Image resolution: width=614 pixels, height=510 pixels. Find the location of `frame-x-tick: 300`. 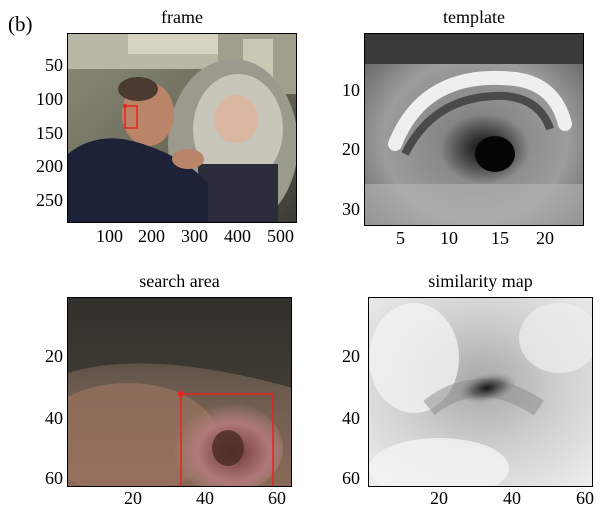

frame-x-tick: 300 is located at coordinates (194, 236).